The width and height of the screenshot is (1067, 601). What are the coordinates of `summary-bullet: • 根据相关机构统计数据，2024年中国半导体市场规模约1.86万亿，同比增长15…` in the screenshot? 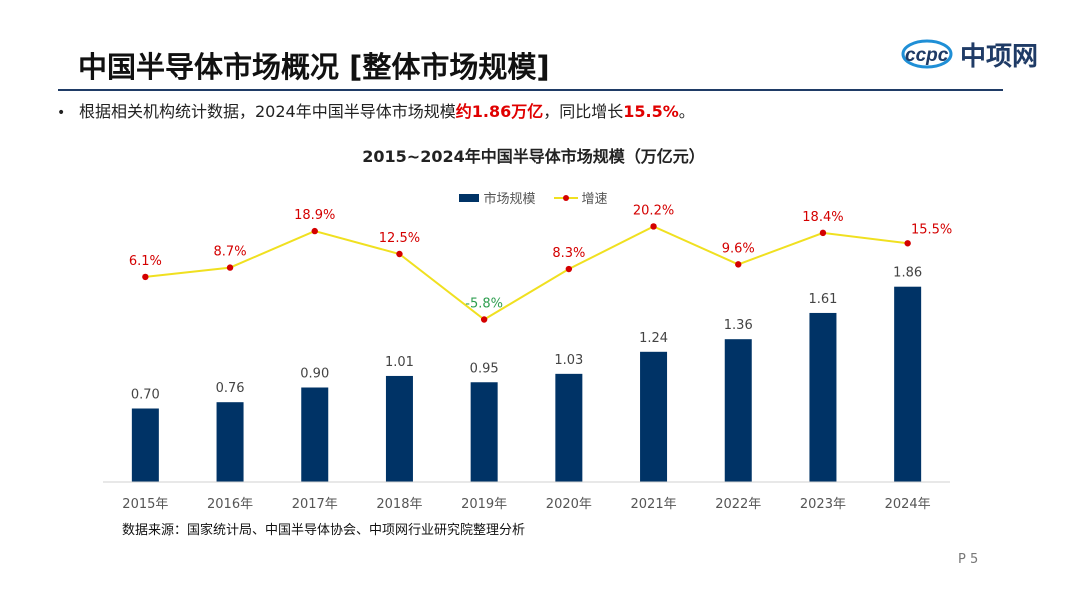 It's located at (376, 110).